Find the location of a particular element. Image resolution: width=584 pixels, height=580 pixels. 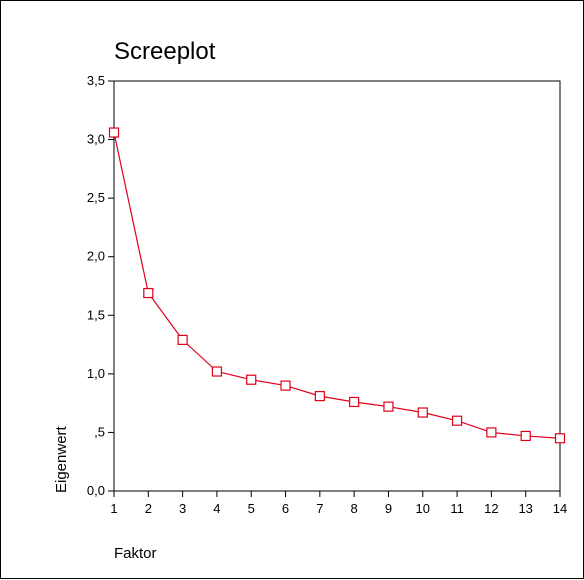

x-tick-label: 14 is located at coordinates (560, 508).